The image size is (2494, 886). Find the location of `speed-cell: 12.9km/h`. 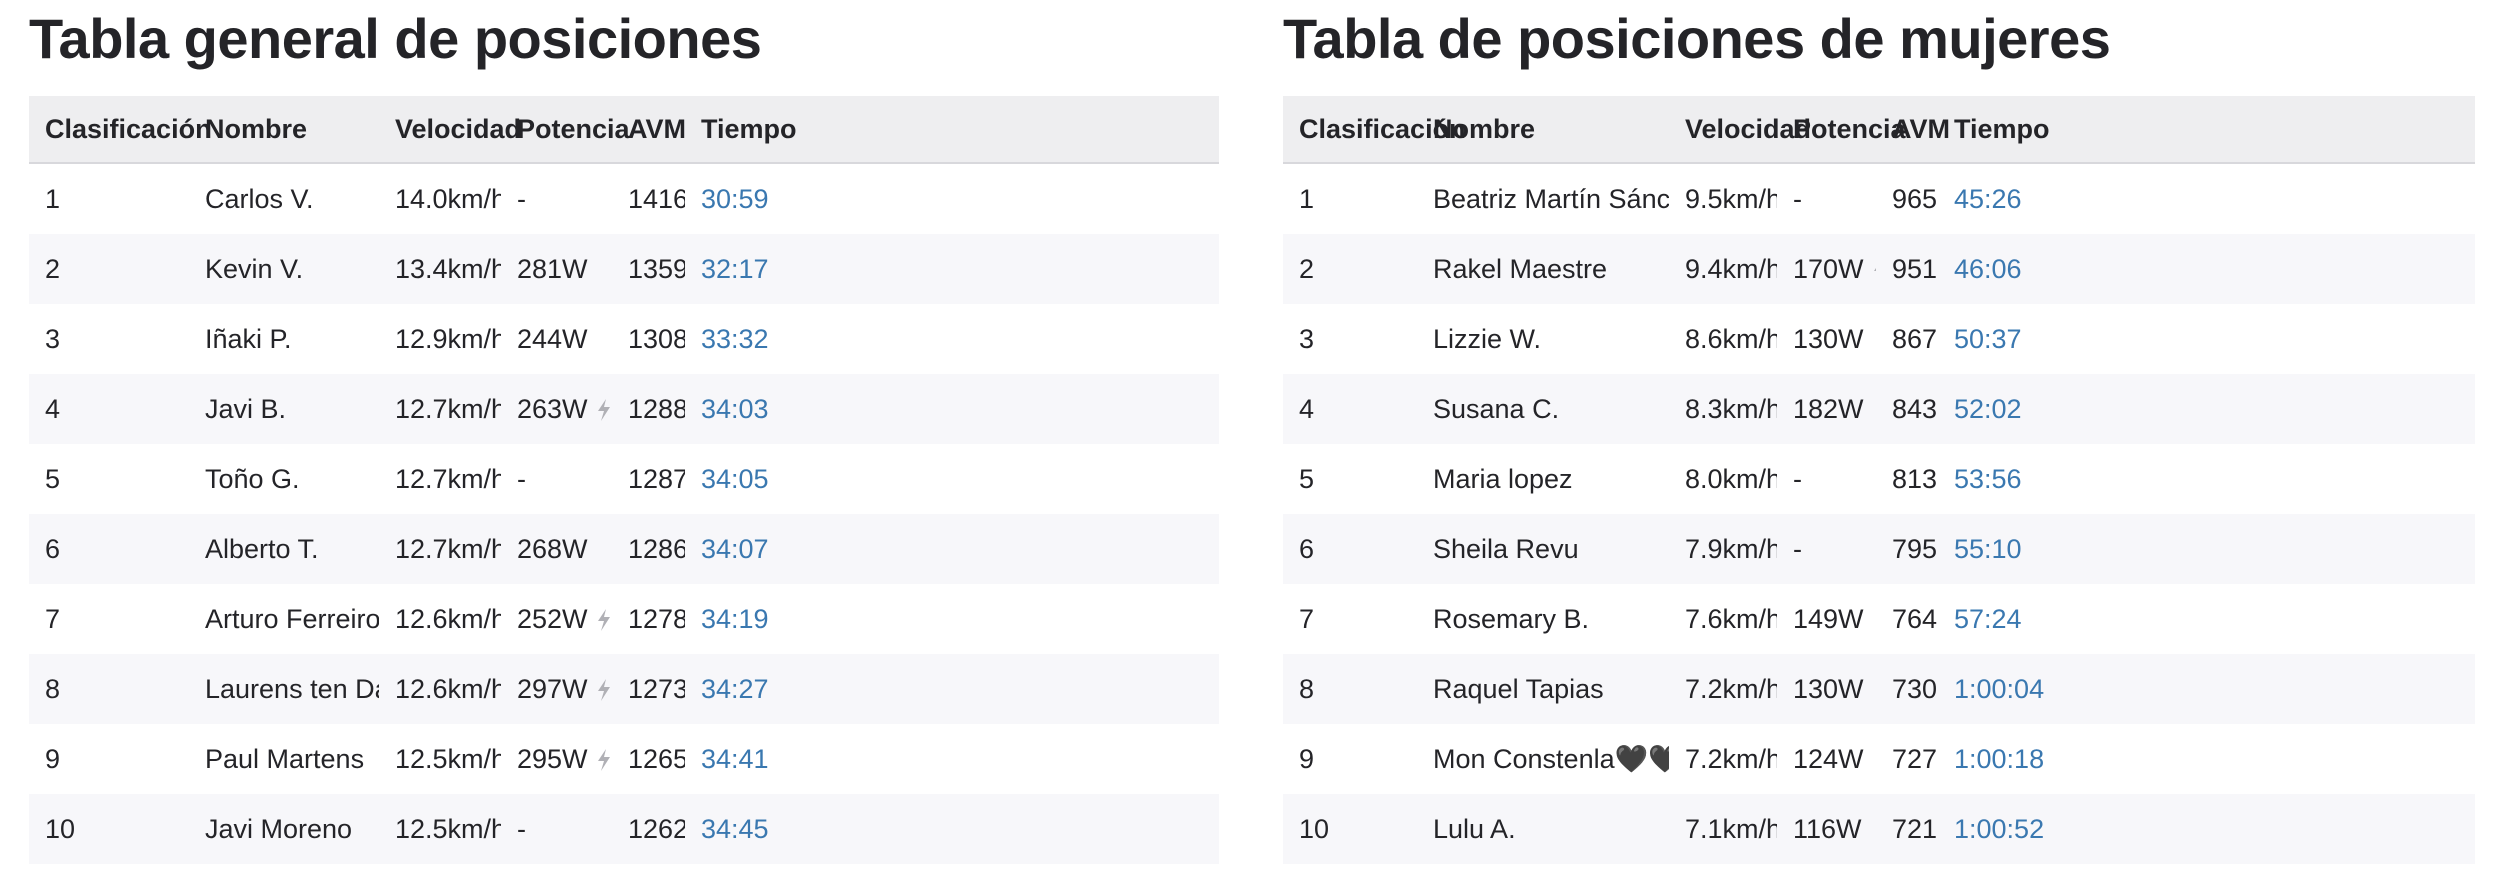

speed-cell: 12.9km/h is located at coordinates (448, 338).